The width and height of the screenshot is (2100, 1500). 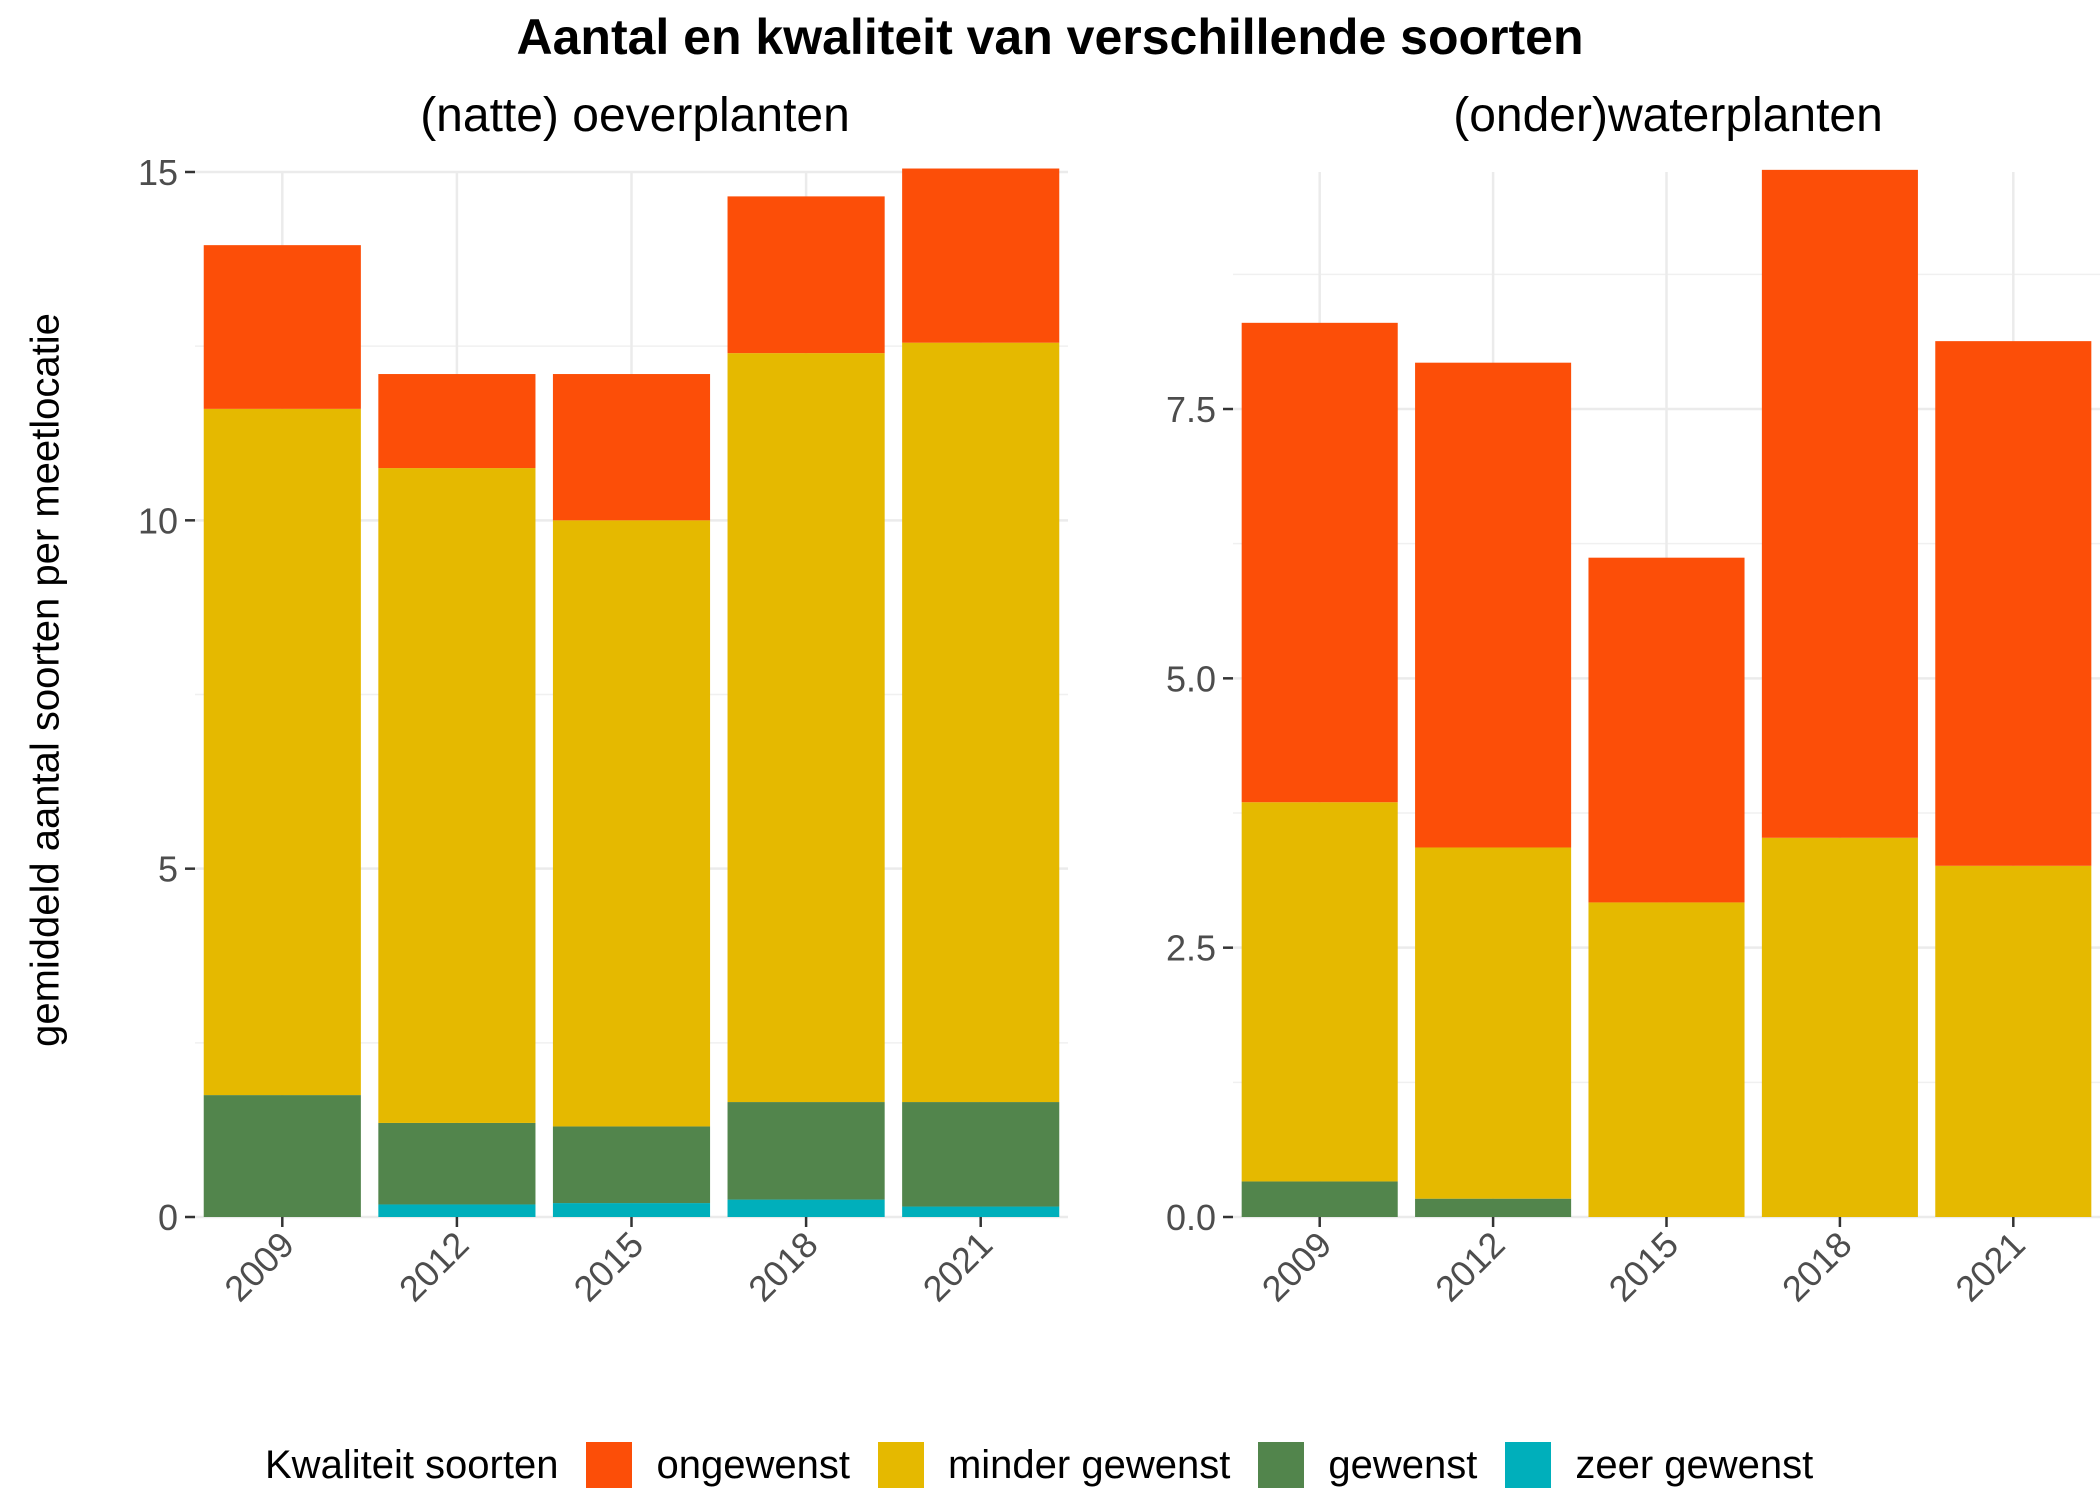 I want to click on panel-2-xtick-label-3: 2018, so click(x=1817, y=1267).